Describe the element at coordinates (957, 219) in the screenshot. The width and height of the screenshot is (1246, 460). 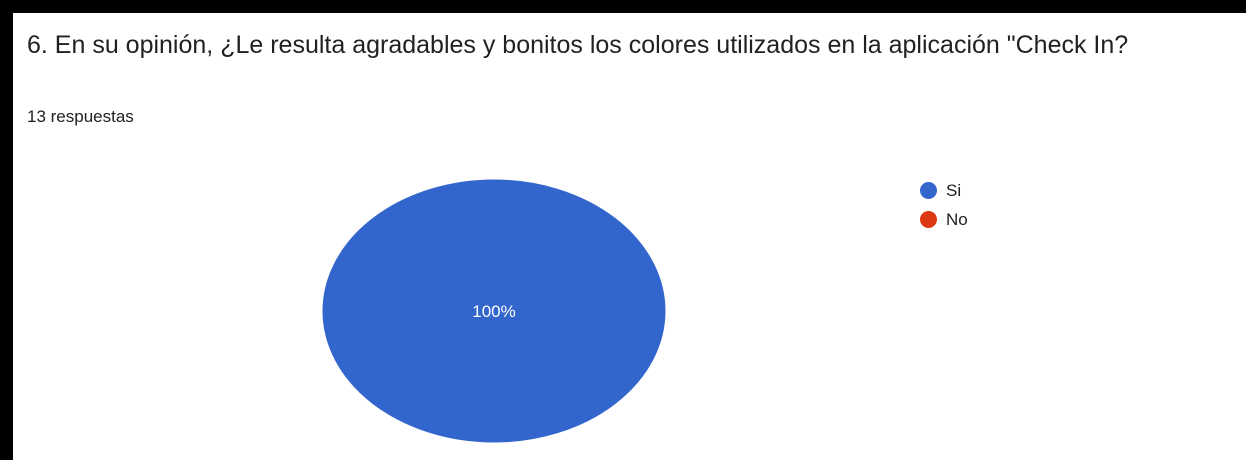
I see `legend-label-no: No` at that location.